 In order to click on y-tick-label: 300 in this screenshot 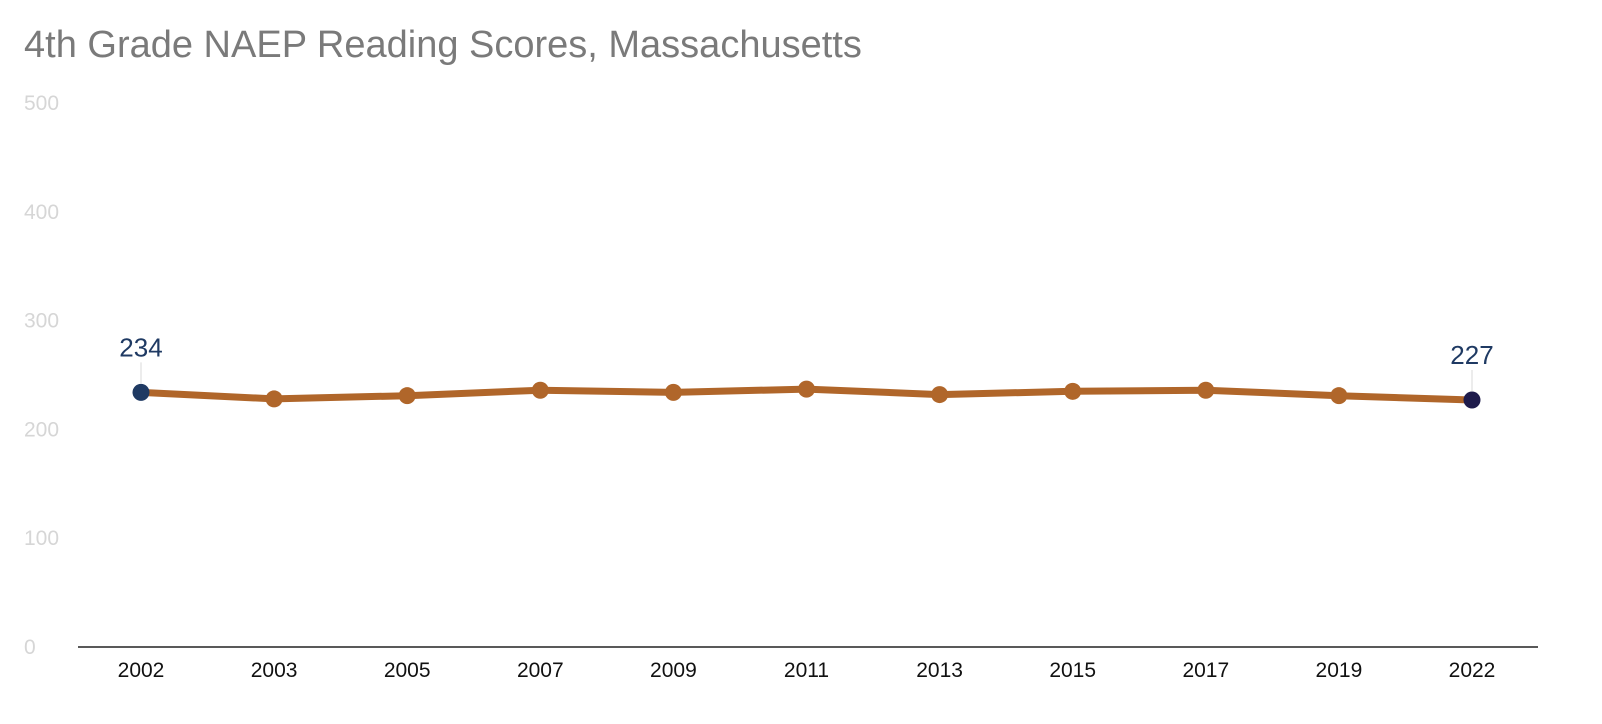, I will do `click(41, 321)`.